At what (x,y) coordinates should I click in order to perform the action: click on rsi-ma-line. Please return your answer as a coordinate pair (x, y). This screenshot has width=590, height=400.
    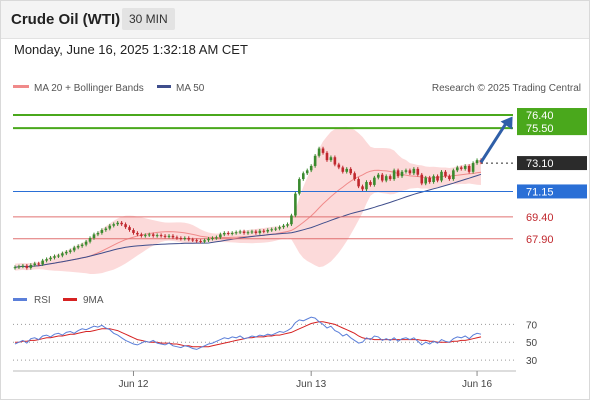
    Looking at the image, I should click on (248, 334).